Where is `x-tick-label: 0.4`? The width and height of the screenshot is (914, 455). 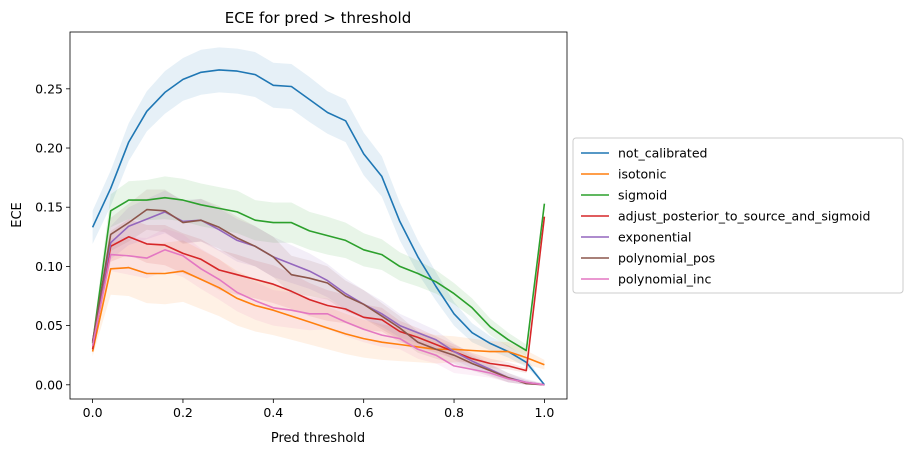
x-tick-label: 0.4 is located at coordinates (273, 412).